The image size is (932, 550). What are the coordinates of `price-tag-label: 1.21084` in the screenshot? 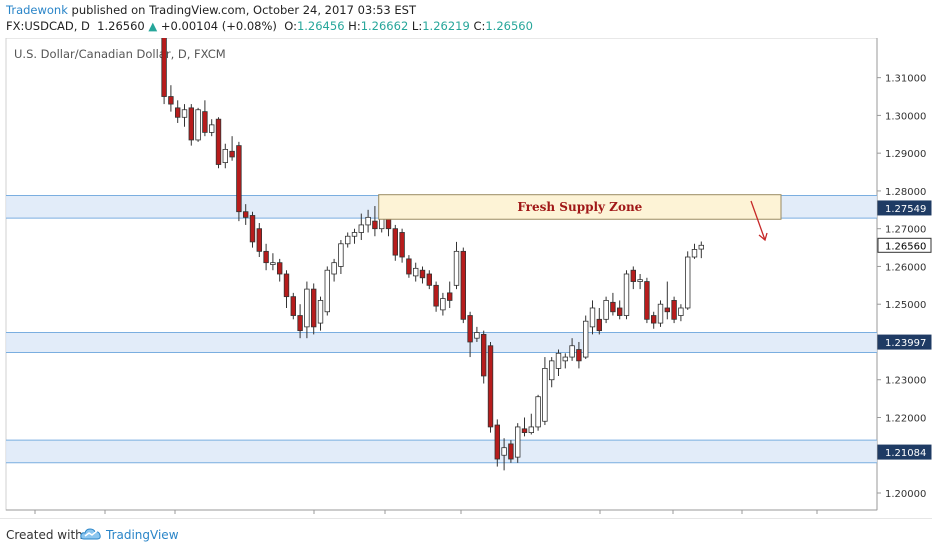 It's located at (905, 453).